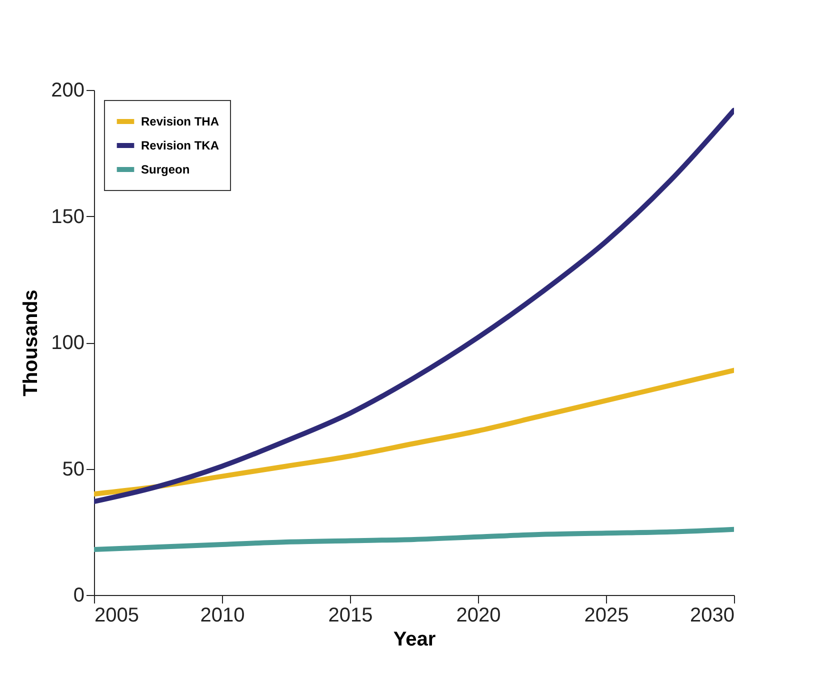  What do you see at coordinates (116, 615) in the screenshot?
I see `x-tick-label: 2005` at bounding box center [116, 615].